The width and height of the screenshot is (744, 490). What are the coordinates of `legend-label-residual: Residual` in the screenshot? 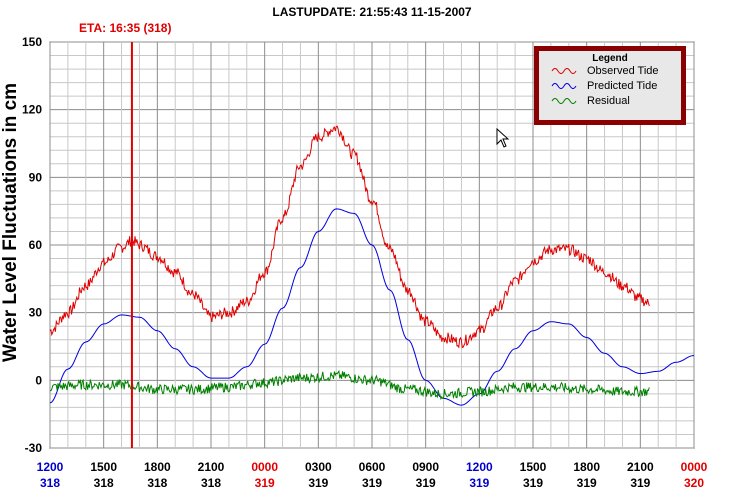 It's located at (608, 101).